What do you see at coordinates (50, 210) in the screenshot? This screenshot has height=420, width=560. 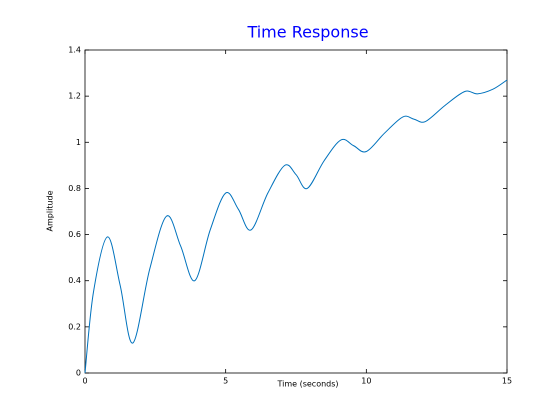 I see `y-axis-label: Amplitude` at bounding box center [50, 210].